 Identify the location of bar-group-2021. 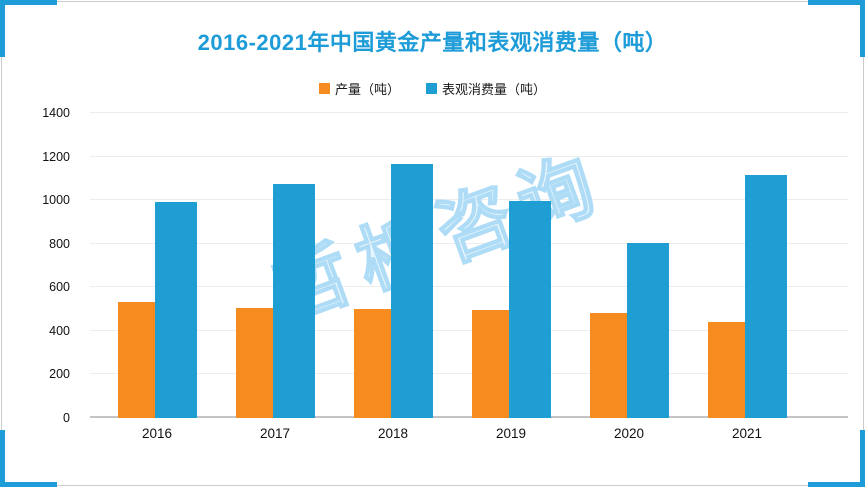
(747, 265).